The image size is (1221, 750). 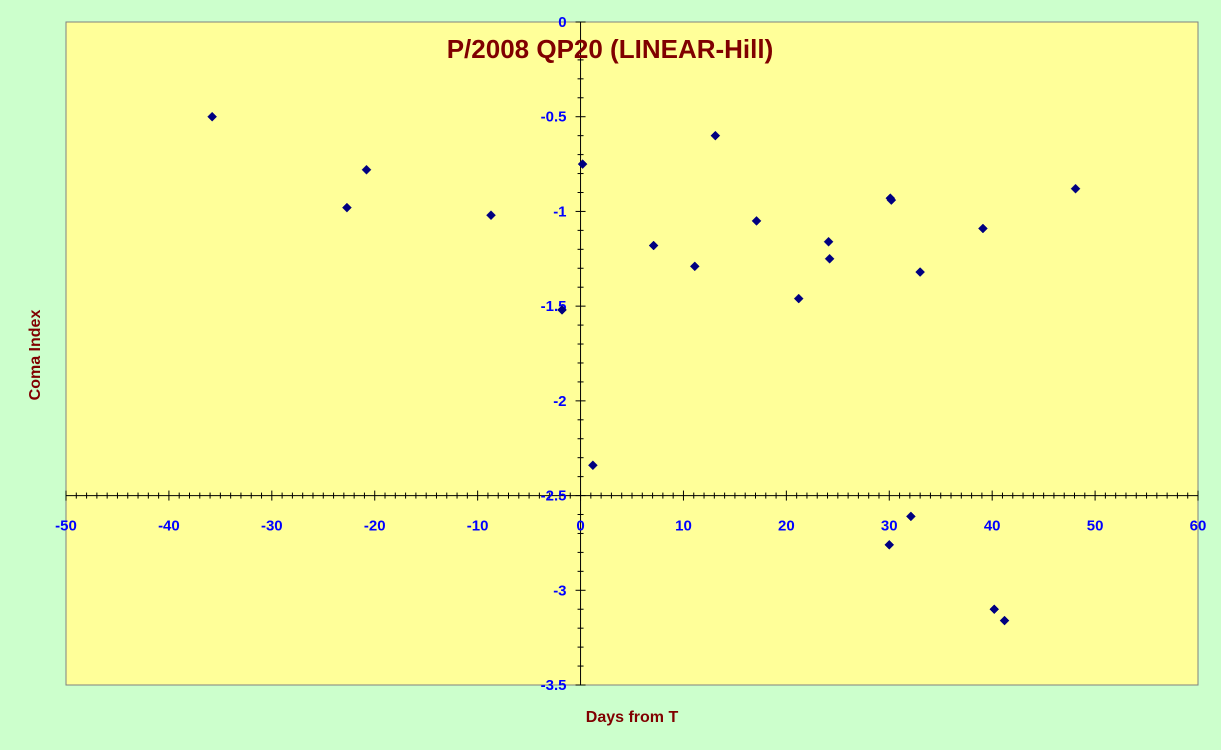 I want to click on y-tick-label: -1, so click(x=559, y=211).